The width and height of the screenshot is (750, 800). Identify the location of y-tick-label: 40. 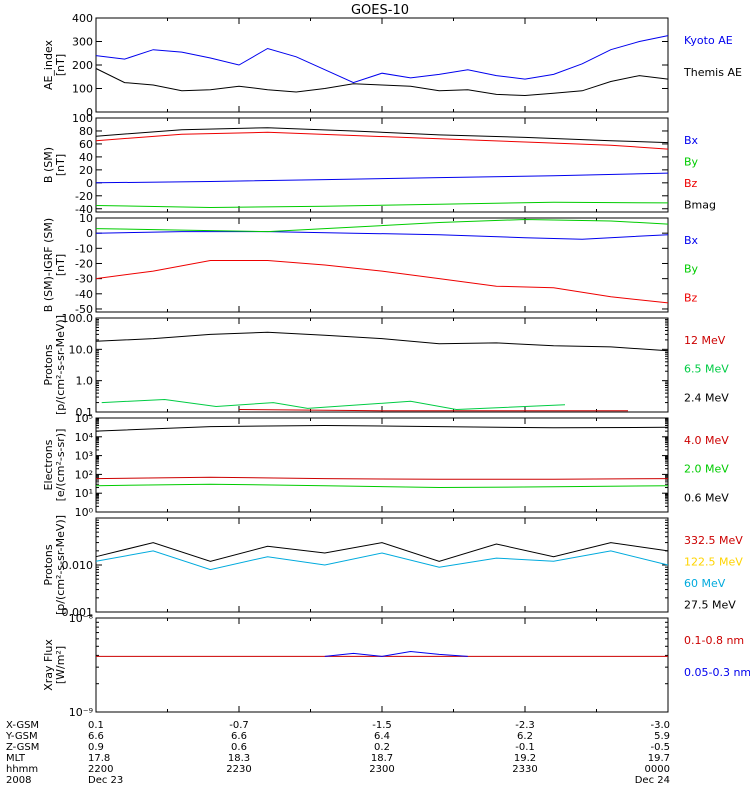
(86, 157).